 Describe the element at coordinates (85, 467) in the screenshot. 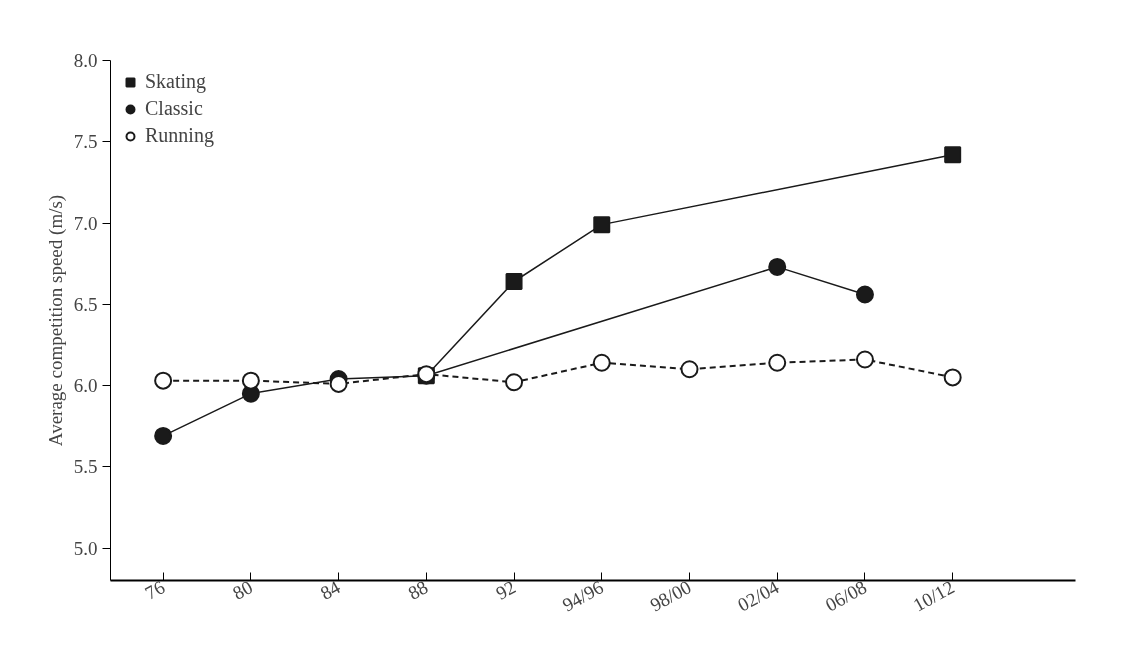

I see `y-tick-label: 5.5` at that location.